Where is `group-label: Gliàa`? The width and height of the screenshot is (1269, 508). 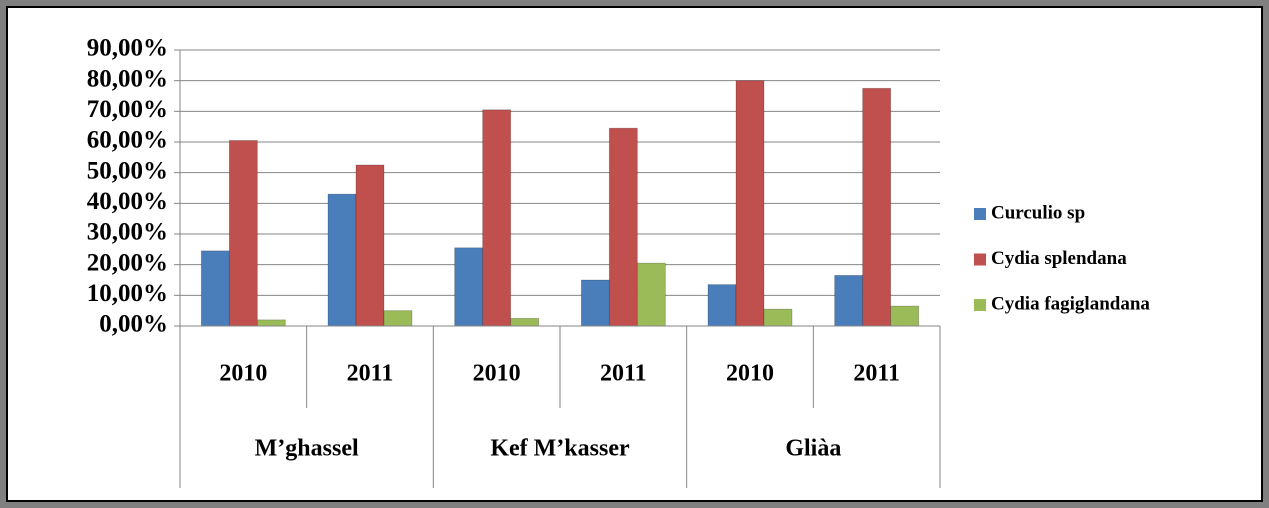 group-label: Gliàa is located at coordinates (813, 449).